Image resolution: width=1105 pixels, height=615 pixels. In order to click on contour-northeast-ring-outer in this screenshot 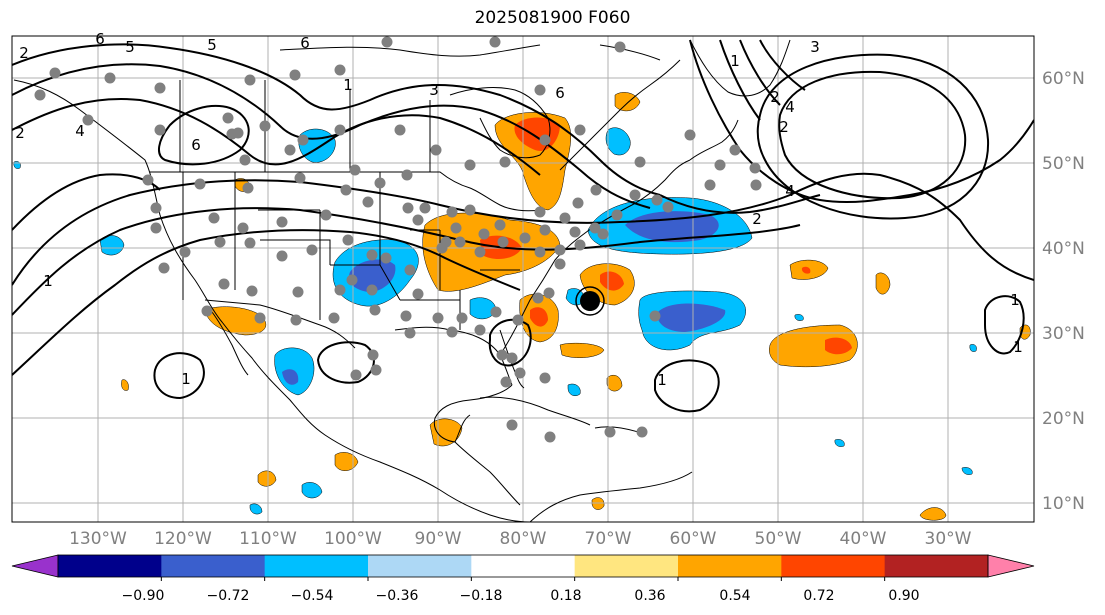, I will do `click(873, 136)`.